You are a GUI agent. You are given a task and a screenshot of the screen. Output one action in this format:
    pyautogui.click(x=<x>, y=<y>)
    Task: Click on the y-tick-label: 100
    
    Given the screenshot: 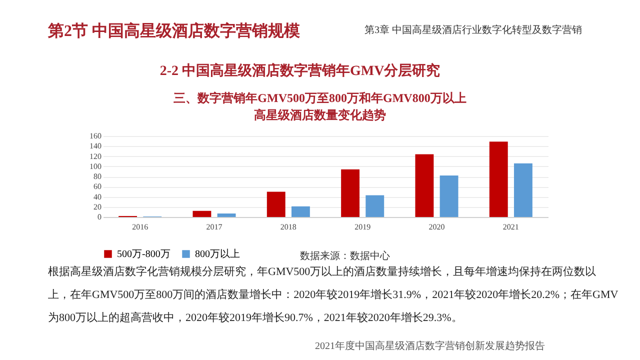 What is the action you would take?
    pyautogui.click(x=96, y=166)
    